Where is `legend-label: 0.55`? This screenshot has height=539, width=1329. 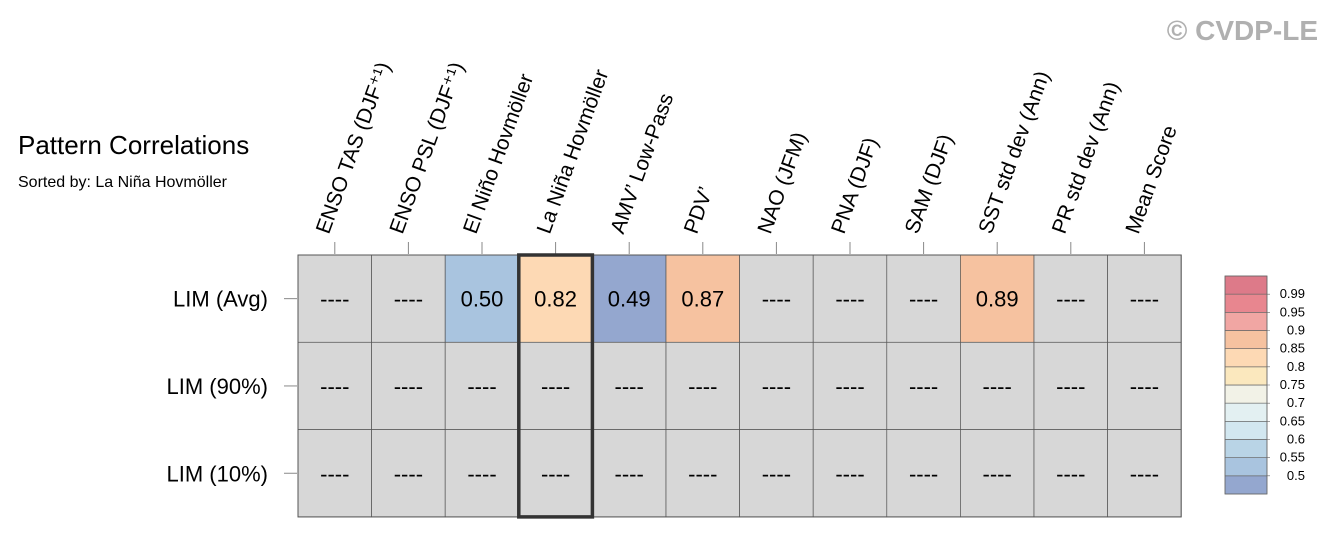 legend-label: 0.55 is located at coordinates (1292, 457).